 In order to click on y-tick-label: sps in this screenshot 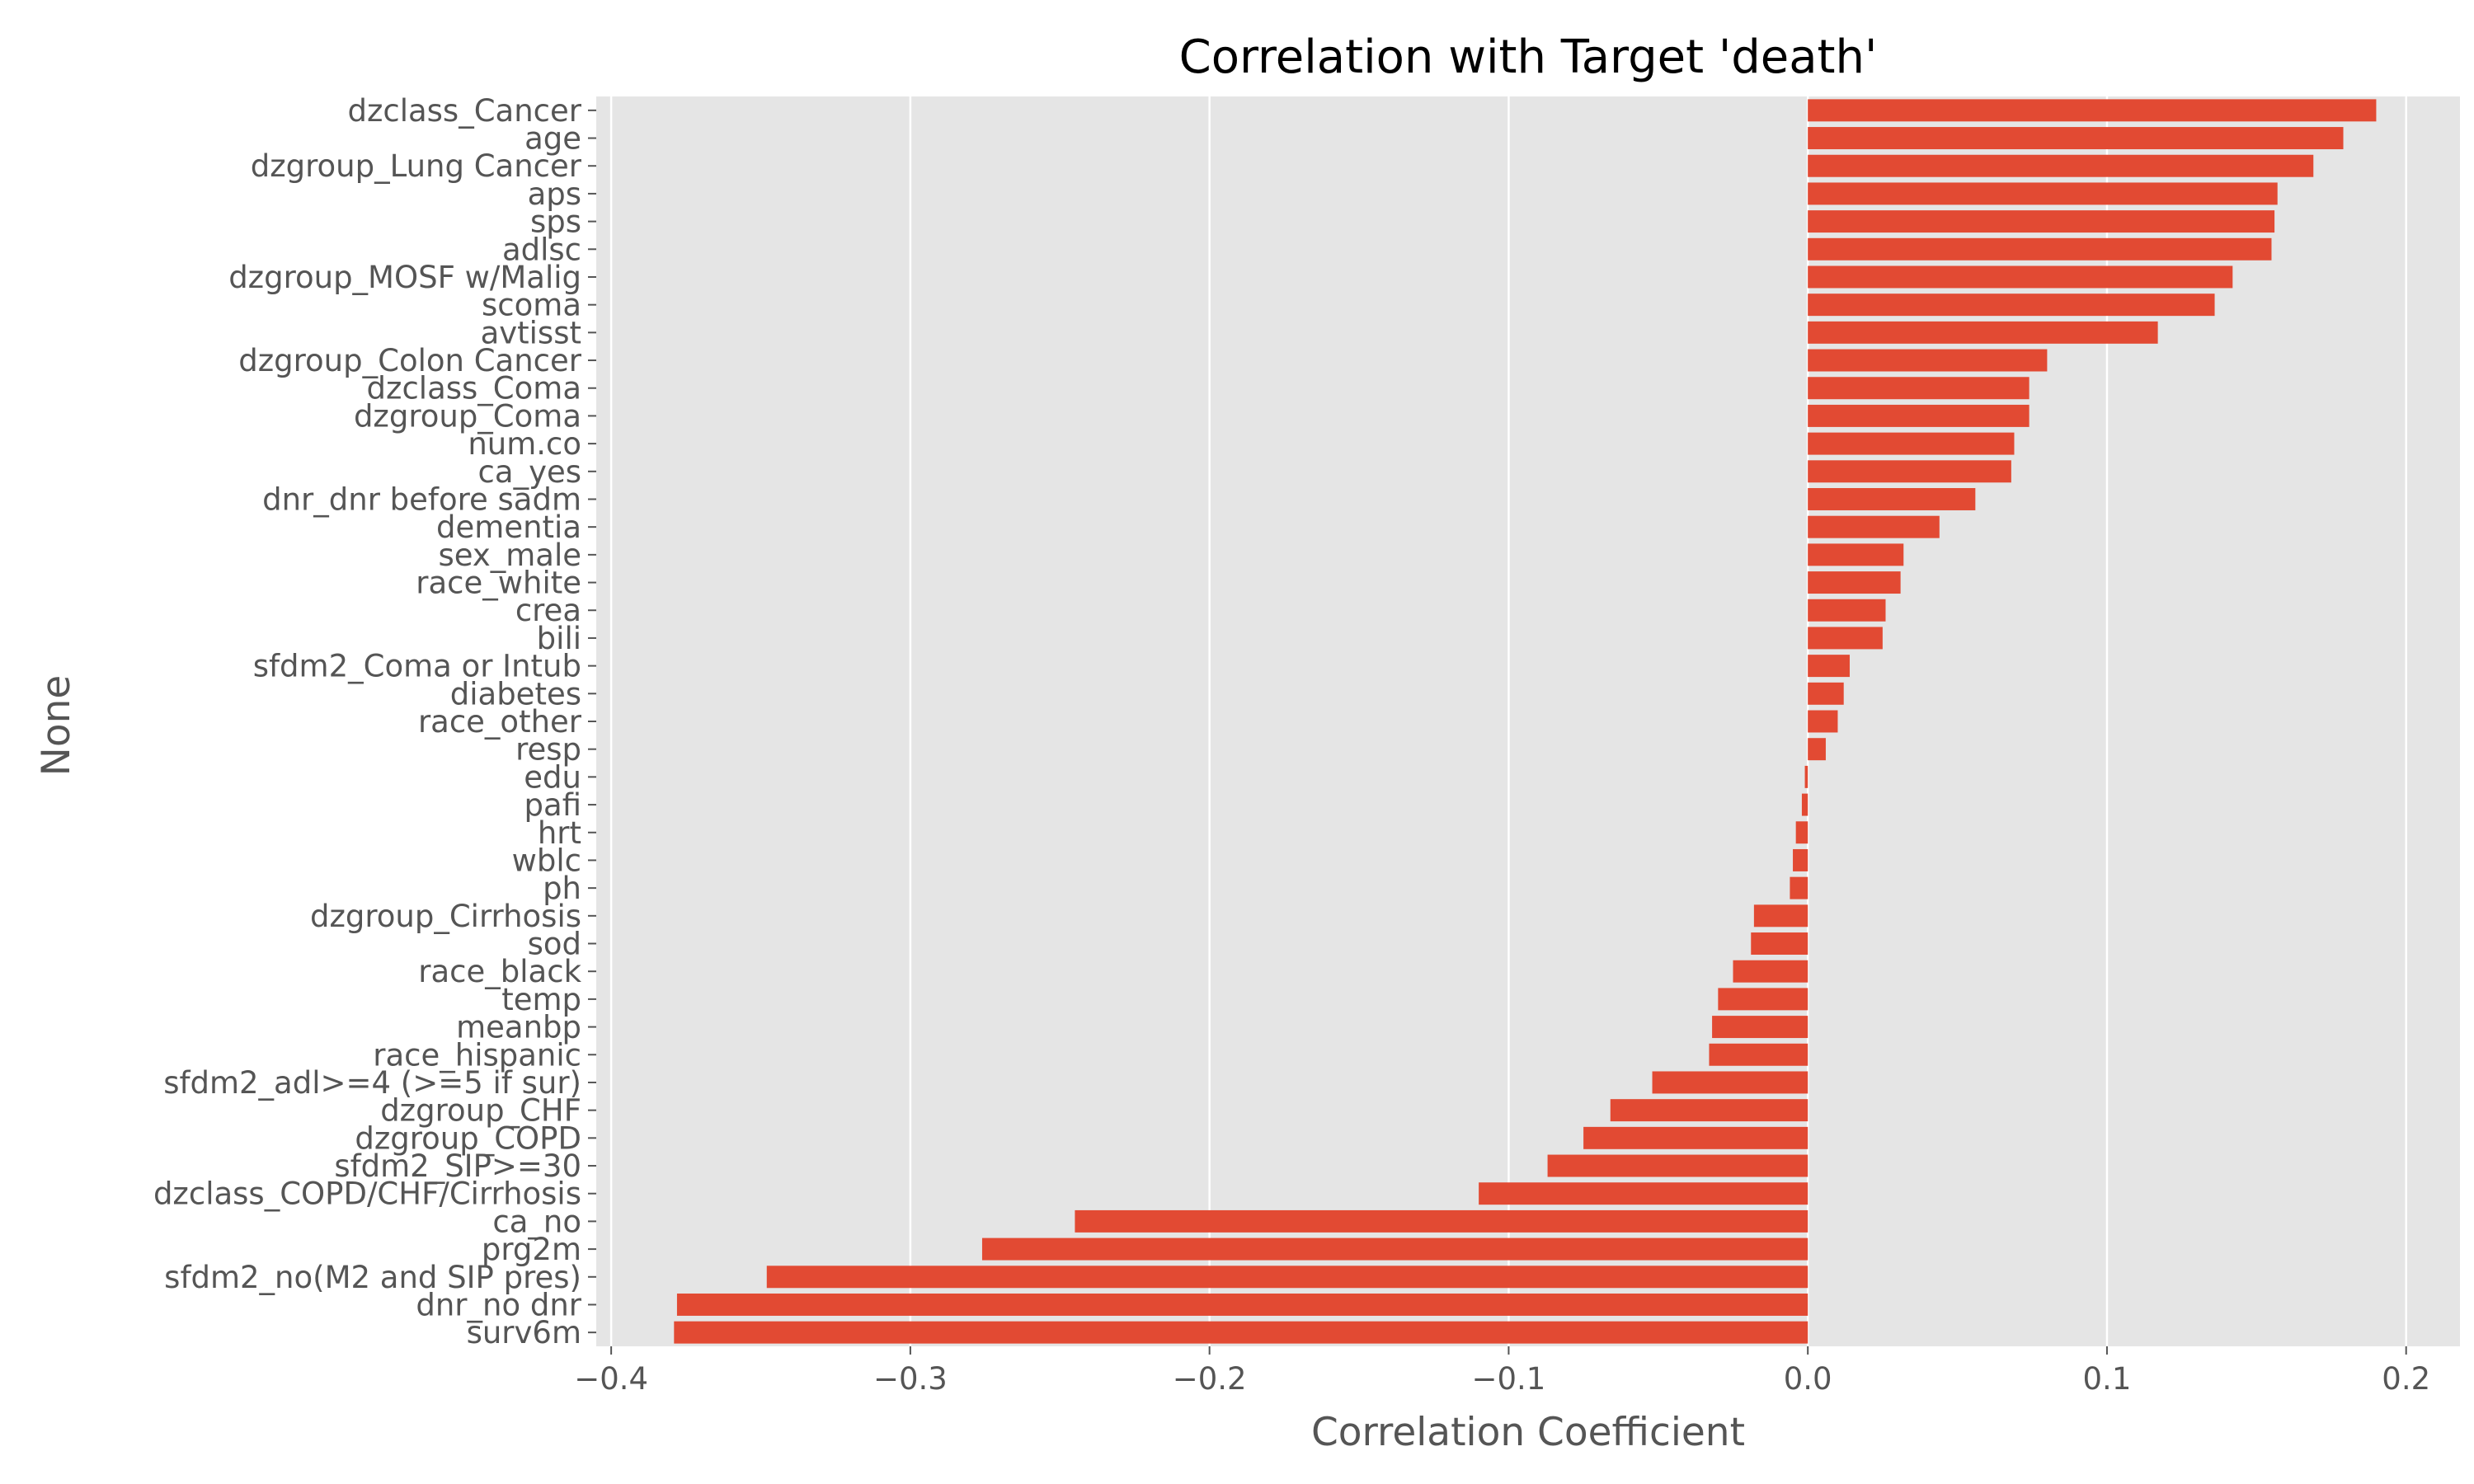, I will do `click(555, 222)`.